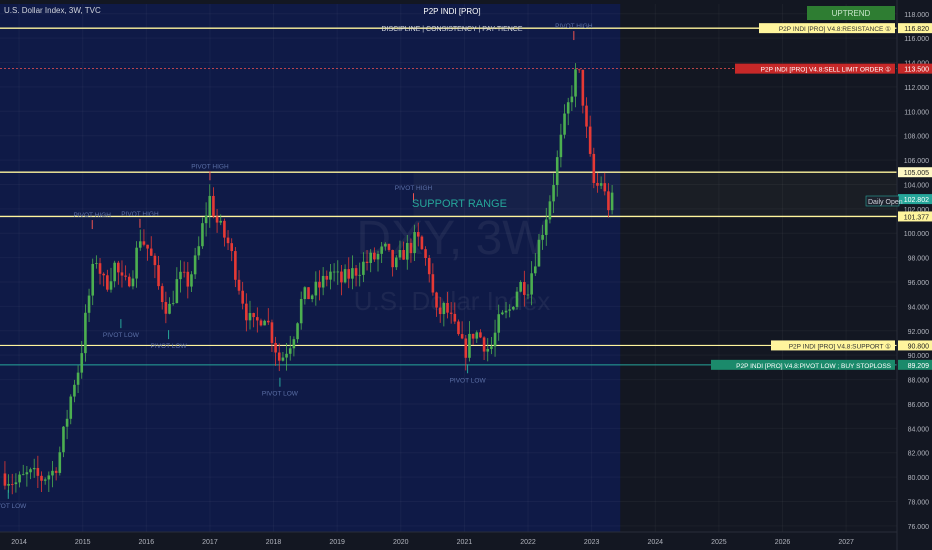 The image size is (932, 550). What do you see at coordinates (528, 542) in the screenshot?
I see `time-tick-label: 2022` at bounding box center [528, 542].